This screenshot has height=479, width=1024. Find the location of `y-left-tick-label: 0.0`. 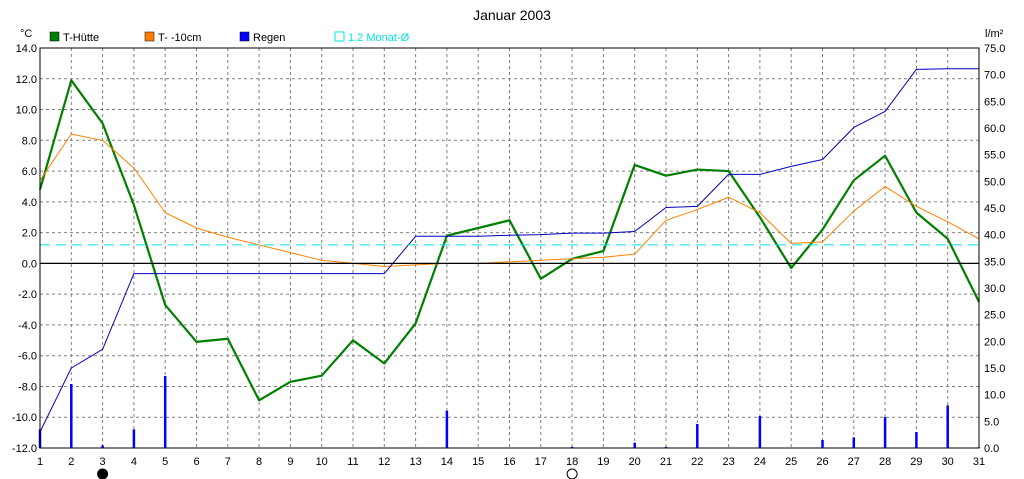

y-left-tick-label: 0.0 is located at coordinates (29, 264).